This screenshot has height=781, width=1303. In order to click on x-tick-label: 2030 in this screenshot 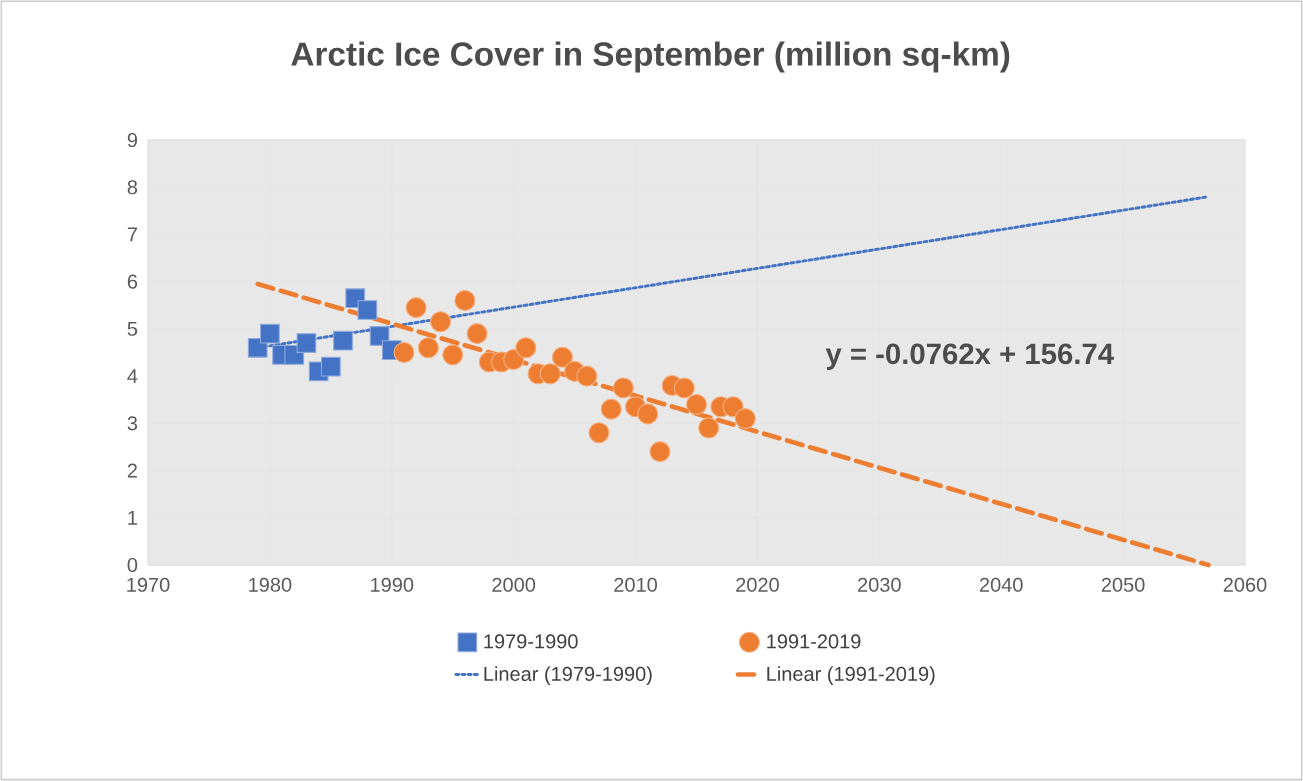, I will do `click(879, 584)`.